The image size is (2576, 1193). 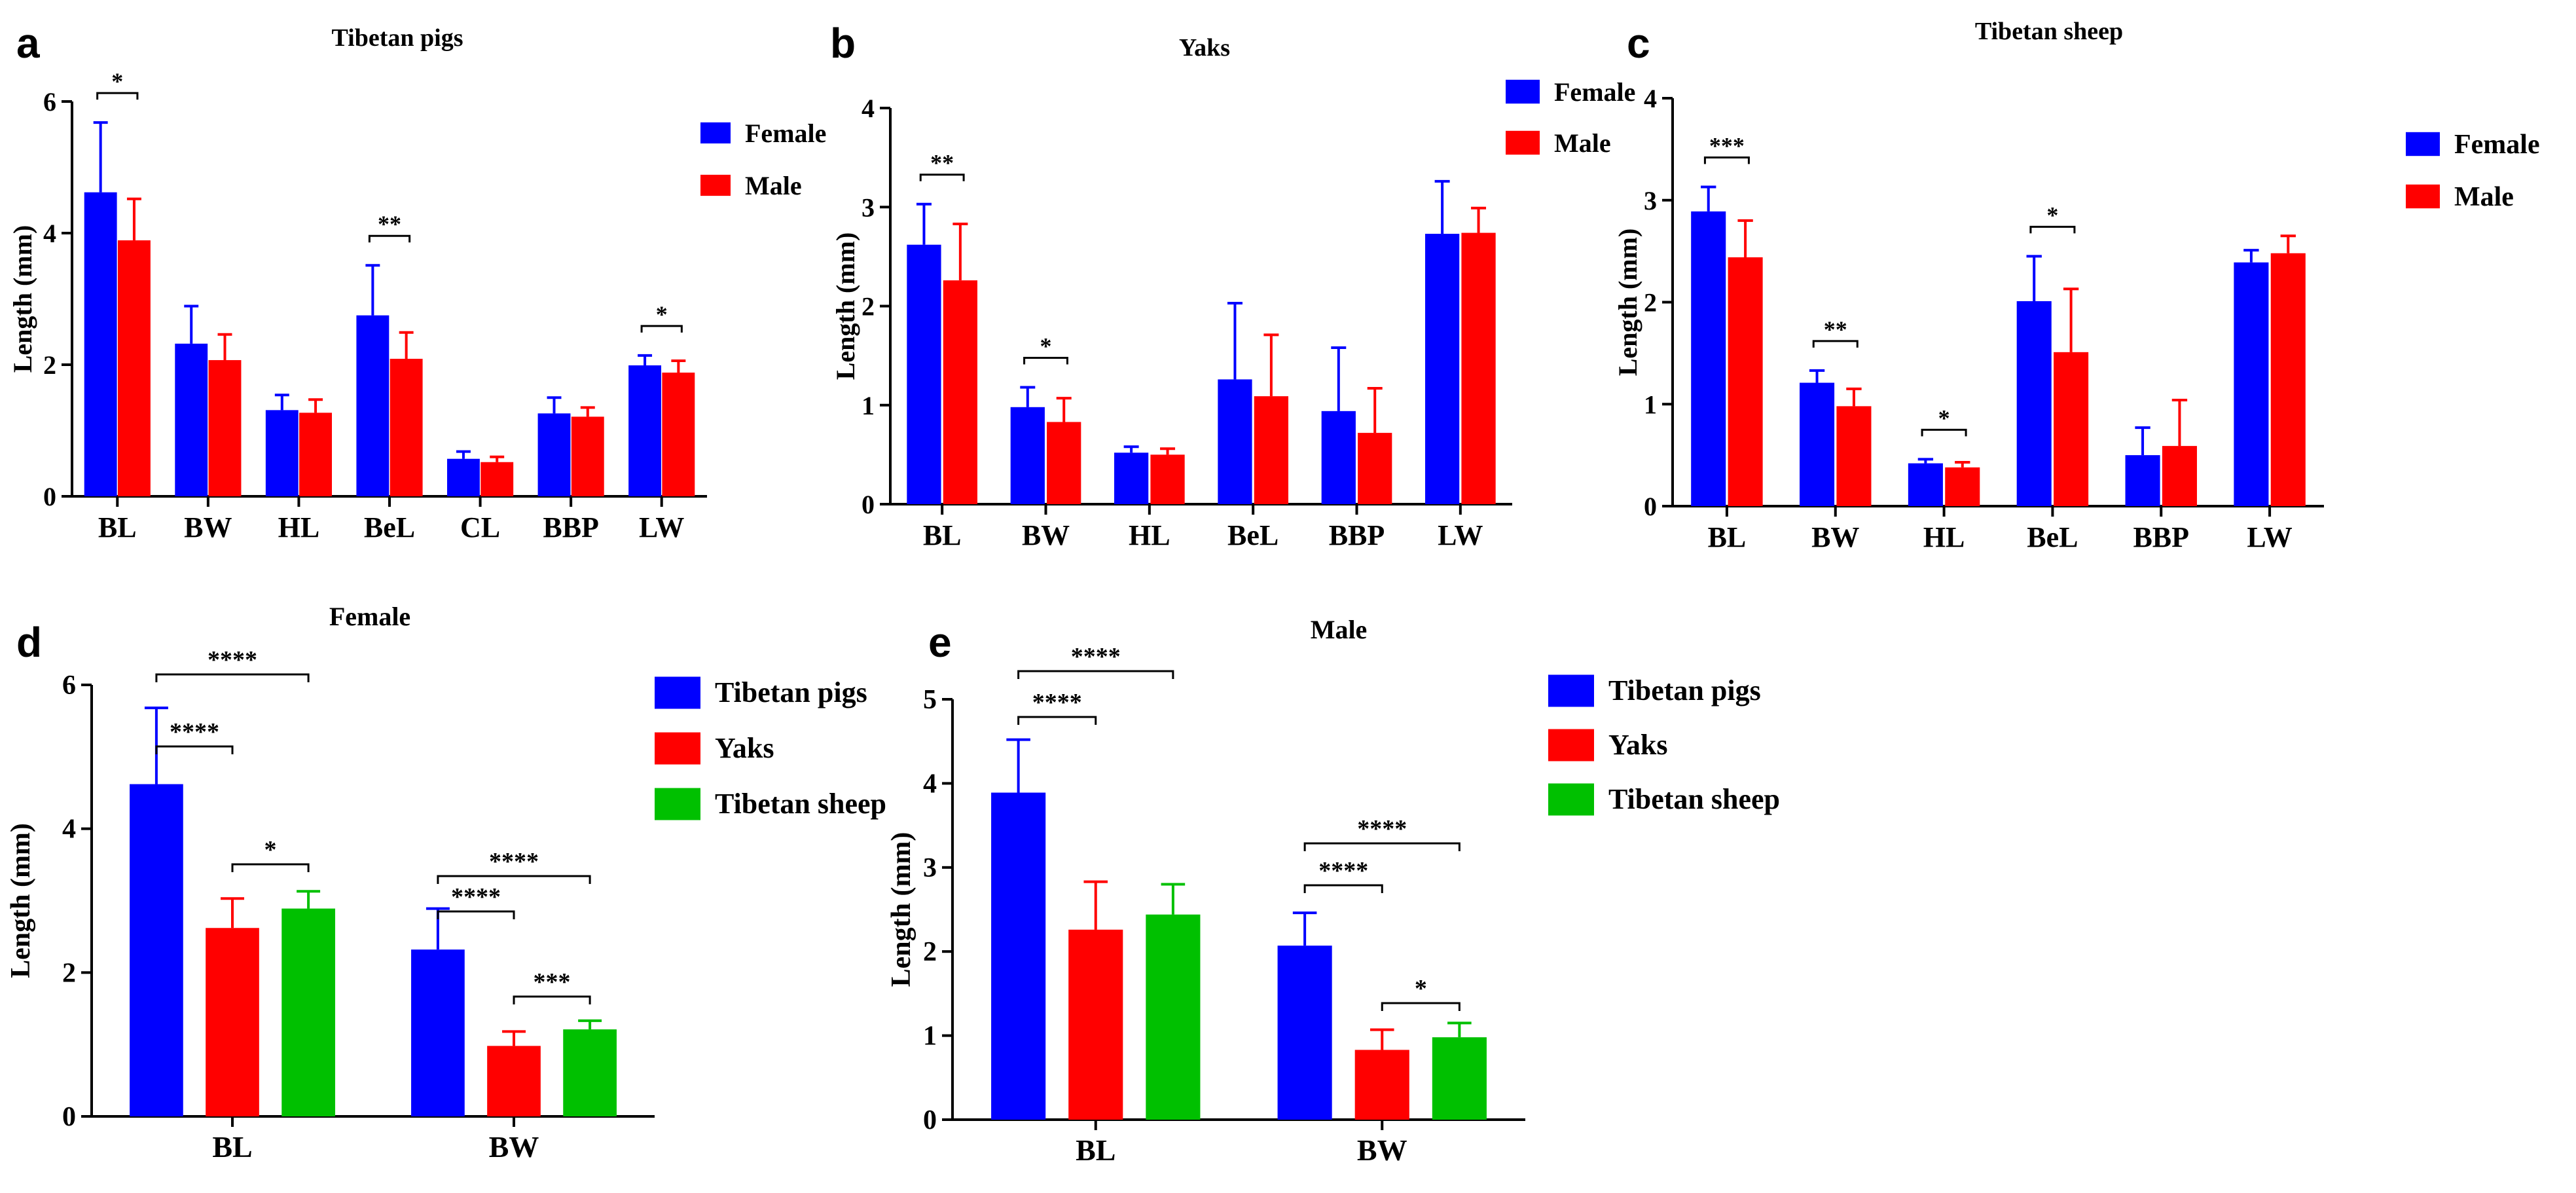 I want to click on chart-title: Tibetan sheep, so click(x=2049, y=31).